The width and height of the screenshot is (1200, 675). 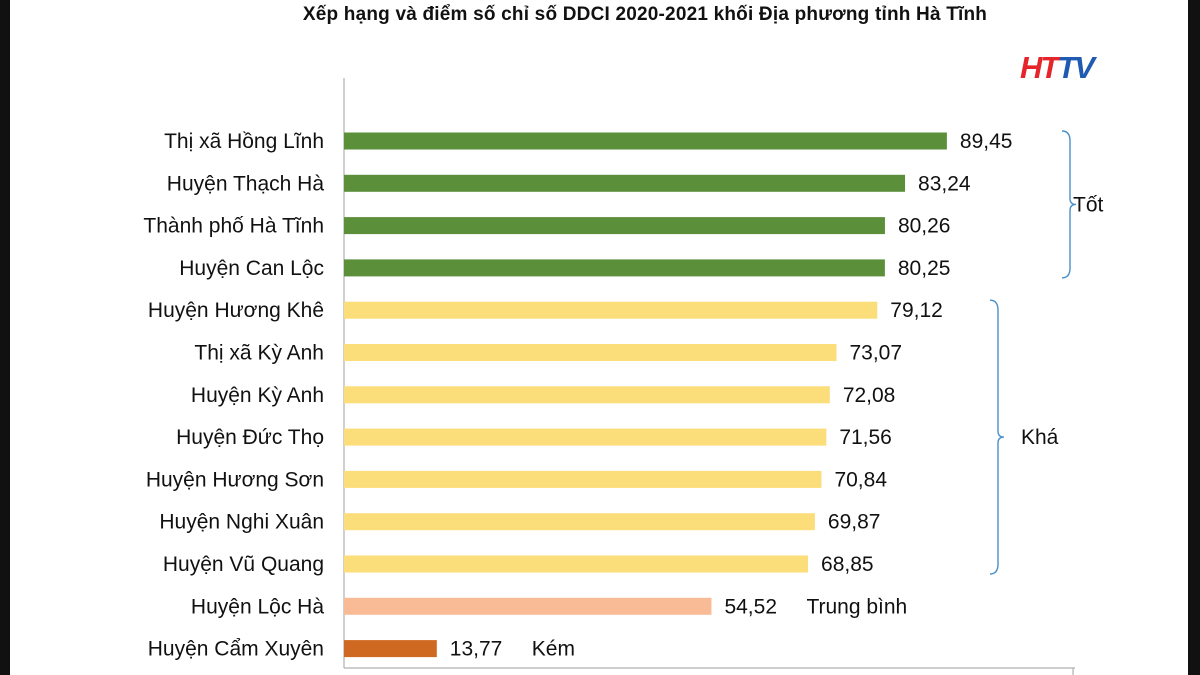 What do you see at coordinates (1194, 337) in the screenshot?
I see `right-frame-edge` at bounding box center [1194, 337].